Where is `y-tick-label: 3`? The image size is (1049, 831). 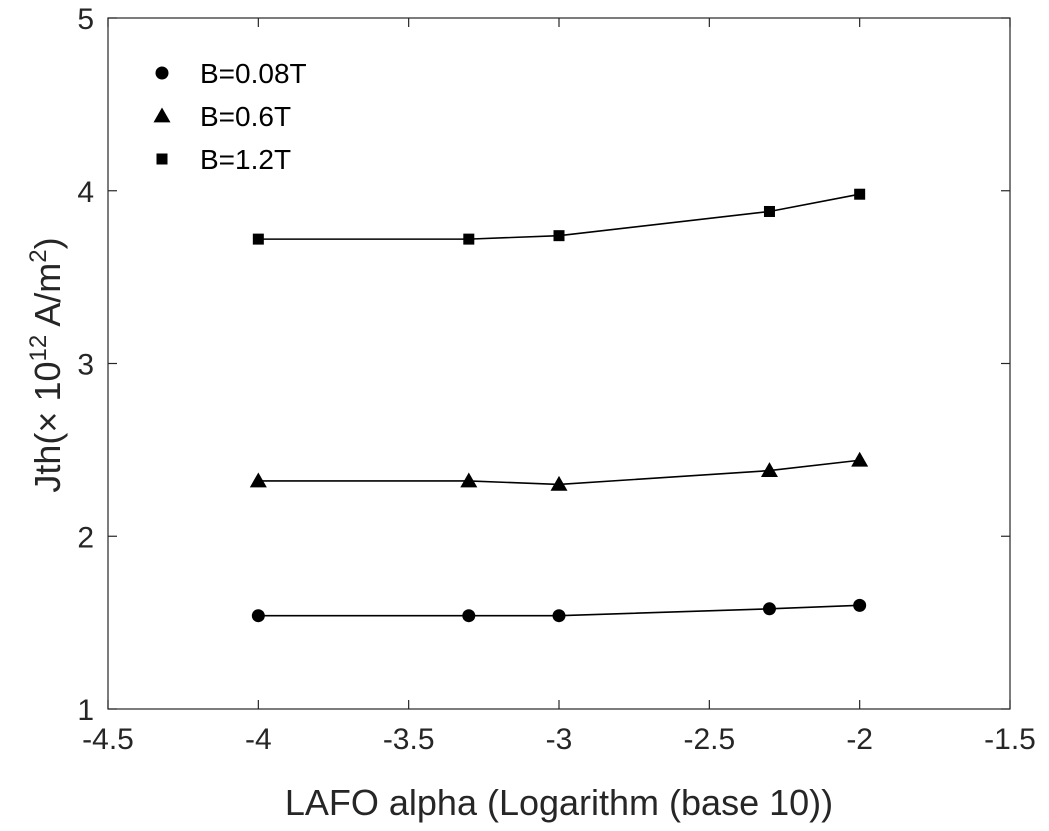 y-tick-label: 3 is located at coordinates (85, 365).